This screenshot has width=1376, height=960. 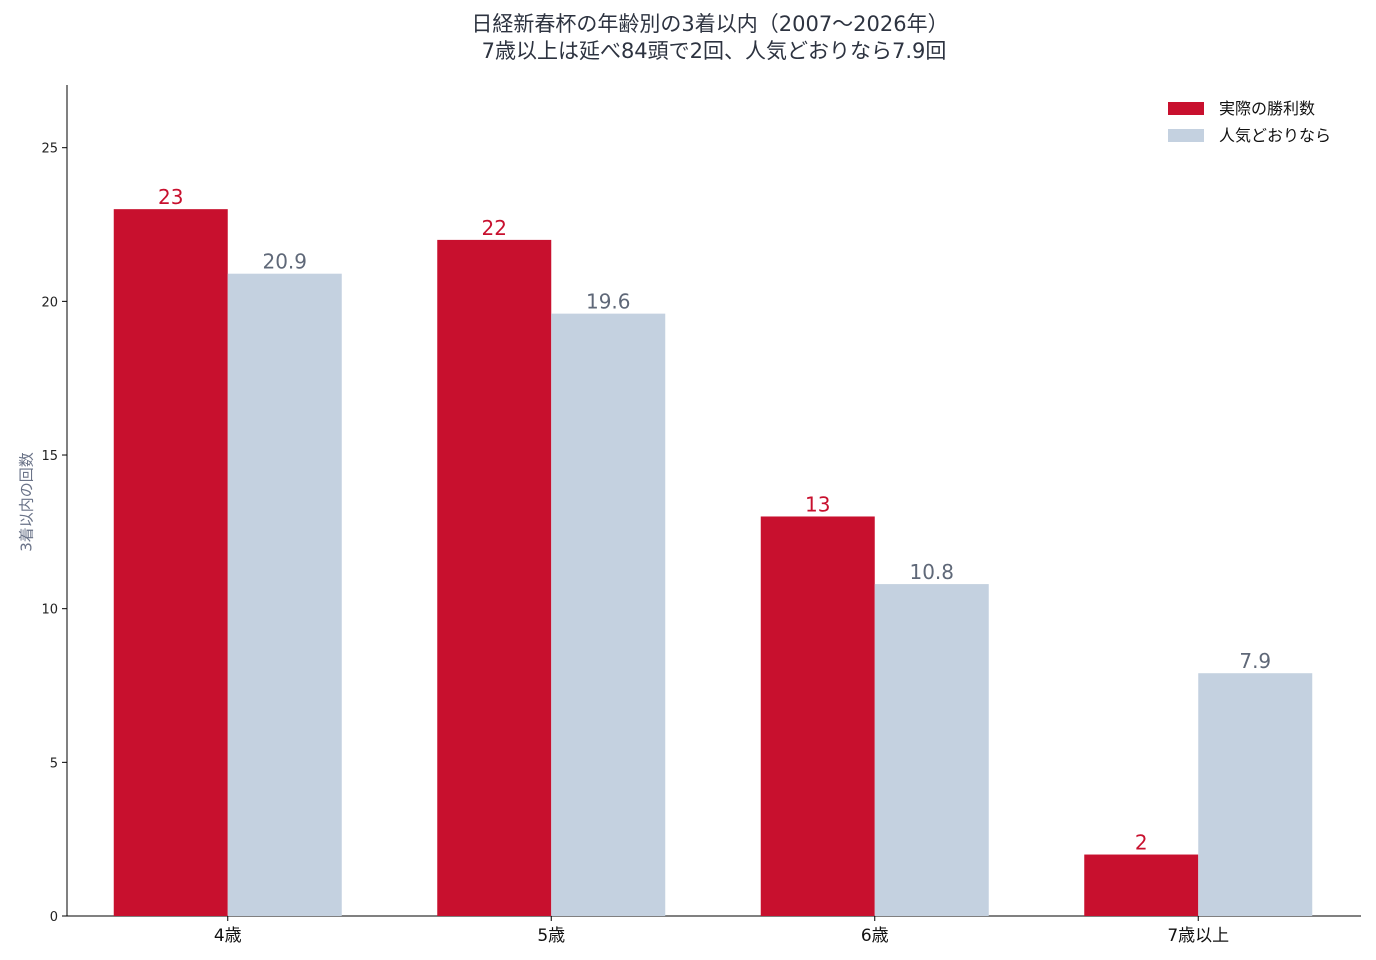 I want to click on y-tick-label: 25, so click(x=49, y=149).